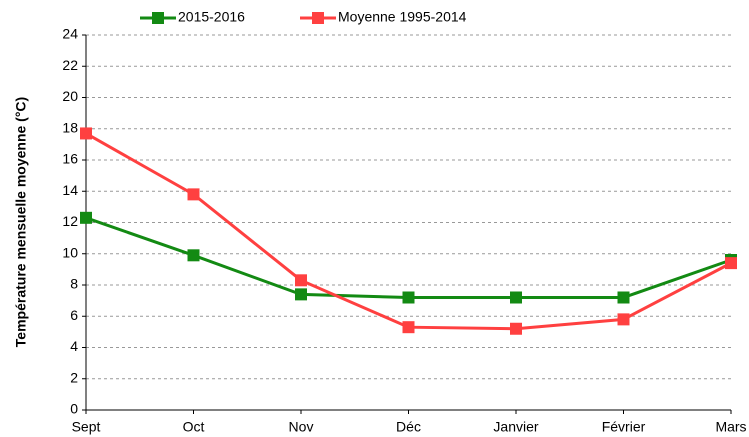 The height and width of the screenshot is (437, 749). I want to click on y-tick-label: 24, so click(70, 34).